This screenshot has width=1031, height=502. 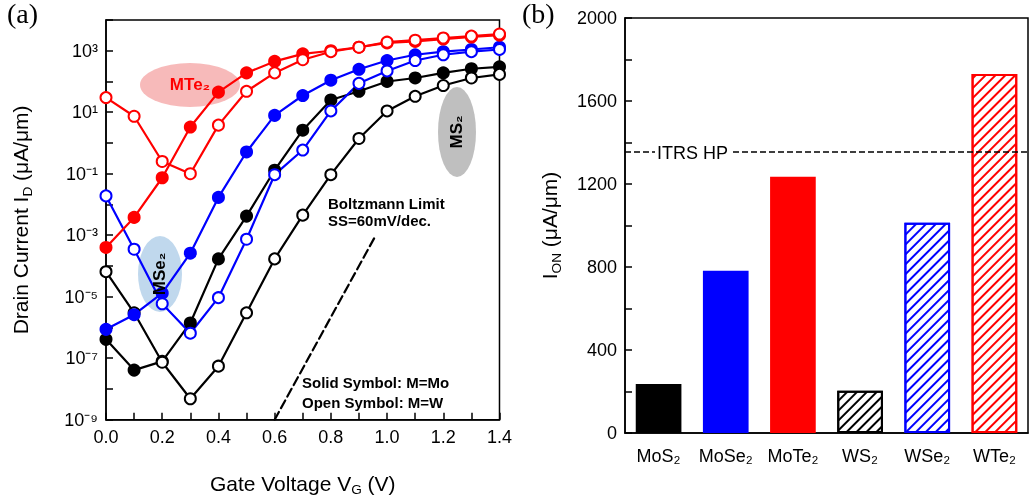 I want to click on x-tick-label: 1.2, so click(x=443, y=436).